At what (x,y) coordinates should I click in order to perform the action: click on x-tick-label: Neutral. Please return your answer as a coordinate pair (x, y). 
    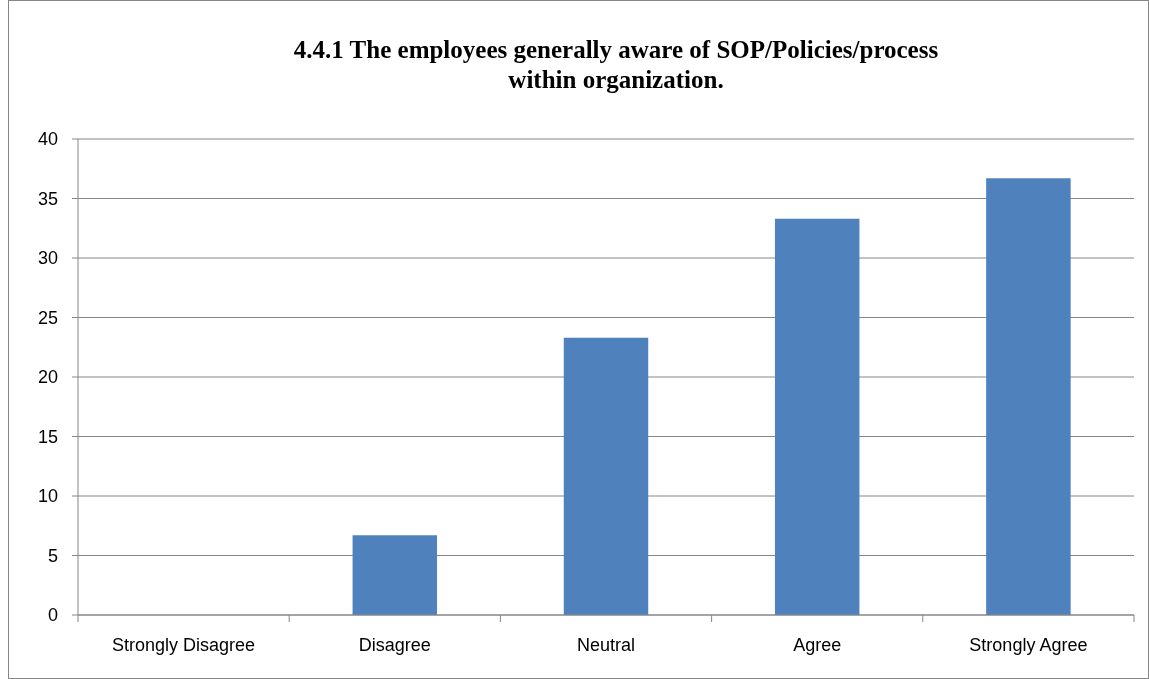
    Looking at the image, I should click on (606, 645).